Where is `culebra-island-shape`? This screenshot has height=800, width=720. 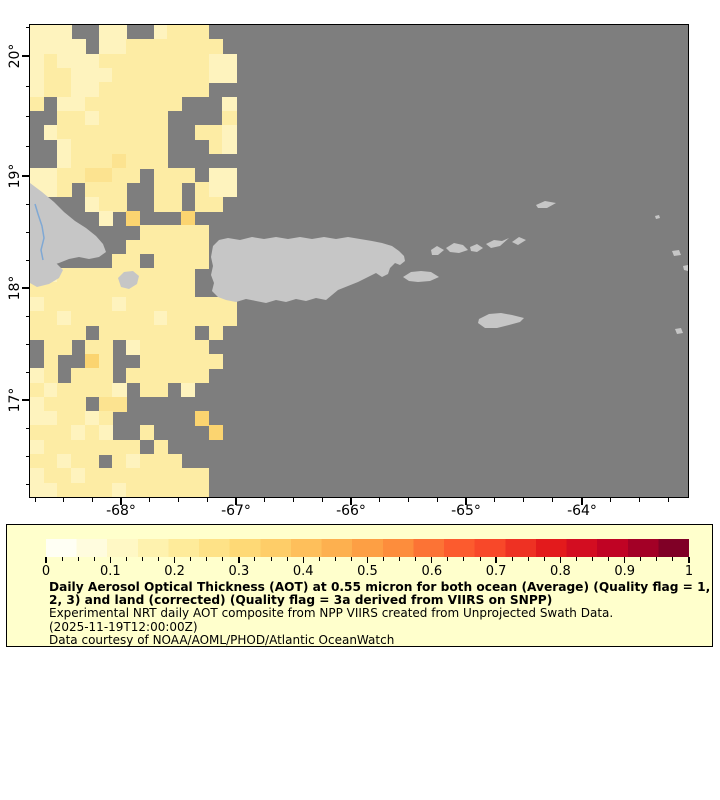 culebra-island-shape is located at coordinates (437, 250).